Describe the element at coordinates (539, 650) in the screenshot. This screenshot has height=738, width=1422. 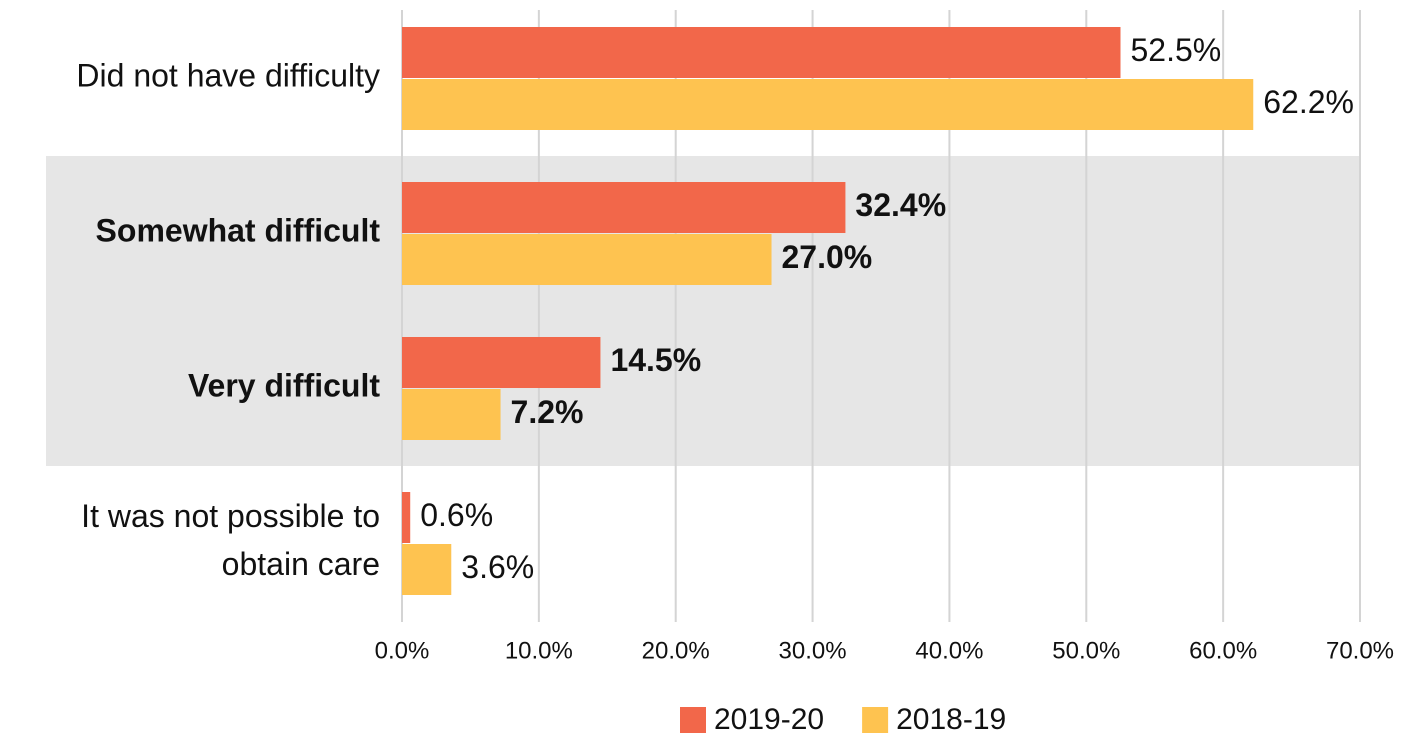
I see `x-tick-label: 10.0%` at that location.